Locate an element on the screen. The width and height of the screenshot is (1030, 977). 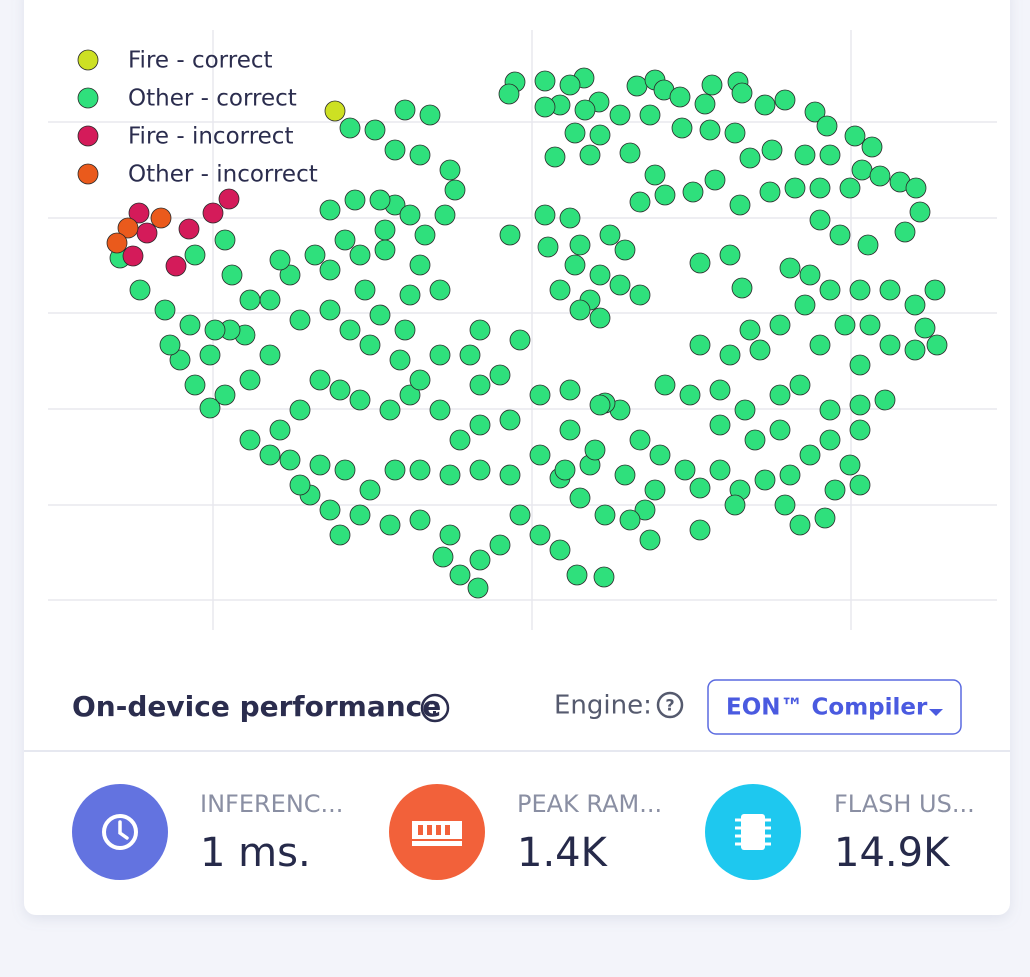
metric: INFERENC... 1 ms. is located at coordinates (207, 832).